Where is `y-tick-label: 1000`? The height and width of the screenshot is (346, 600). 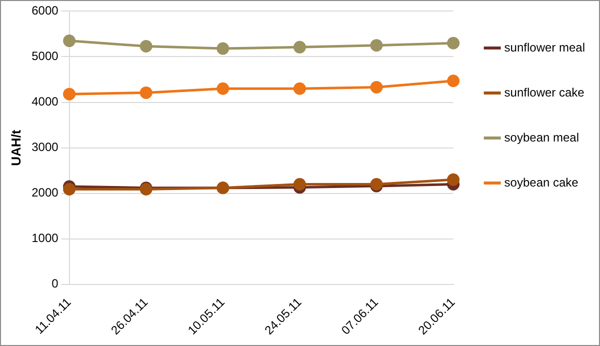
y-tick-label: 1000 is located at coordinates (45, 238).